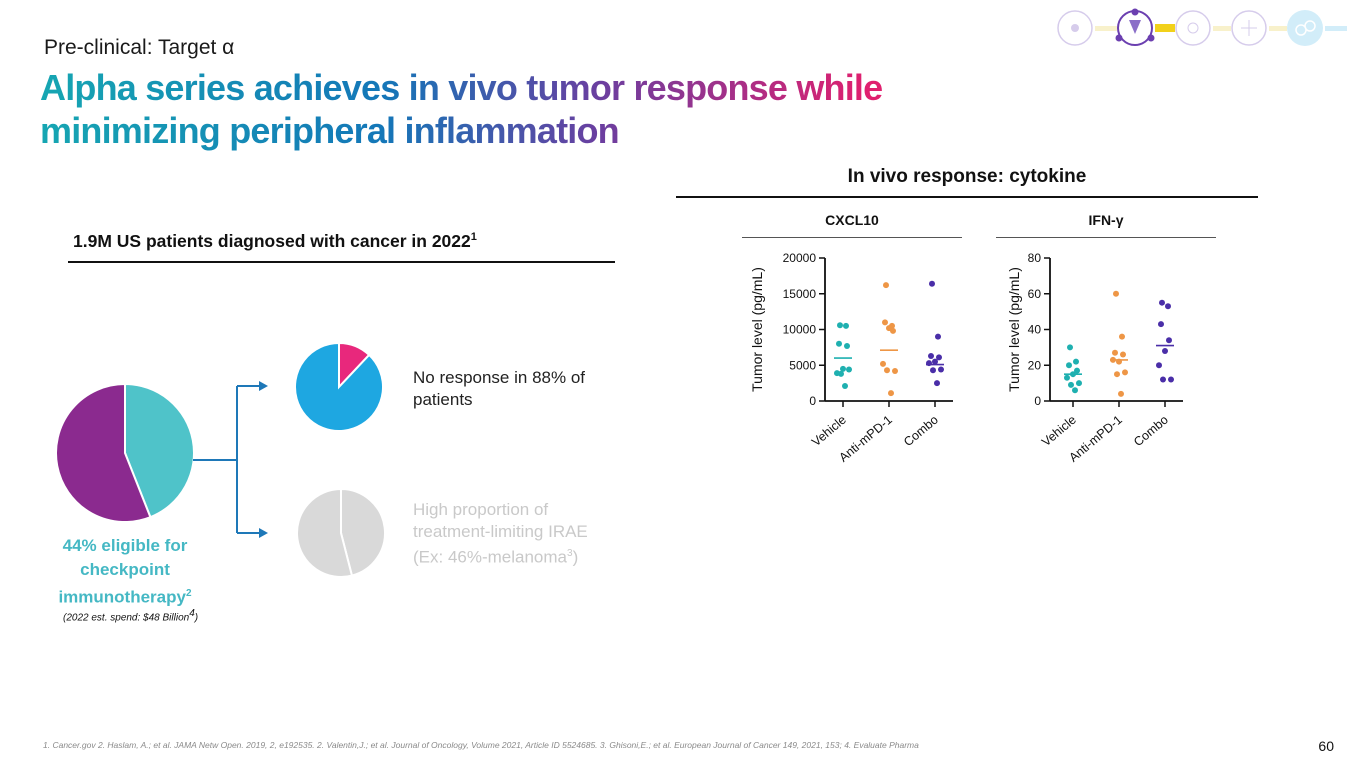 The image size is (1365, 768). I want to click on nav-step-1-icon, so click(1075, 28).